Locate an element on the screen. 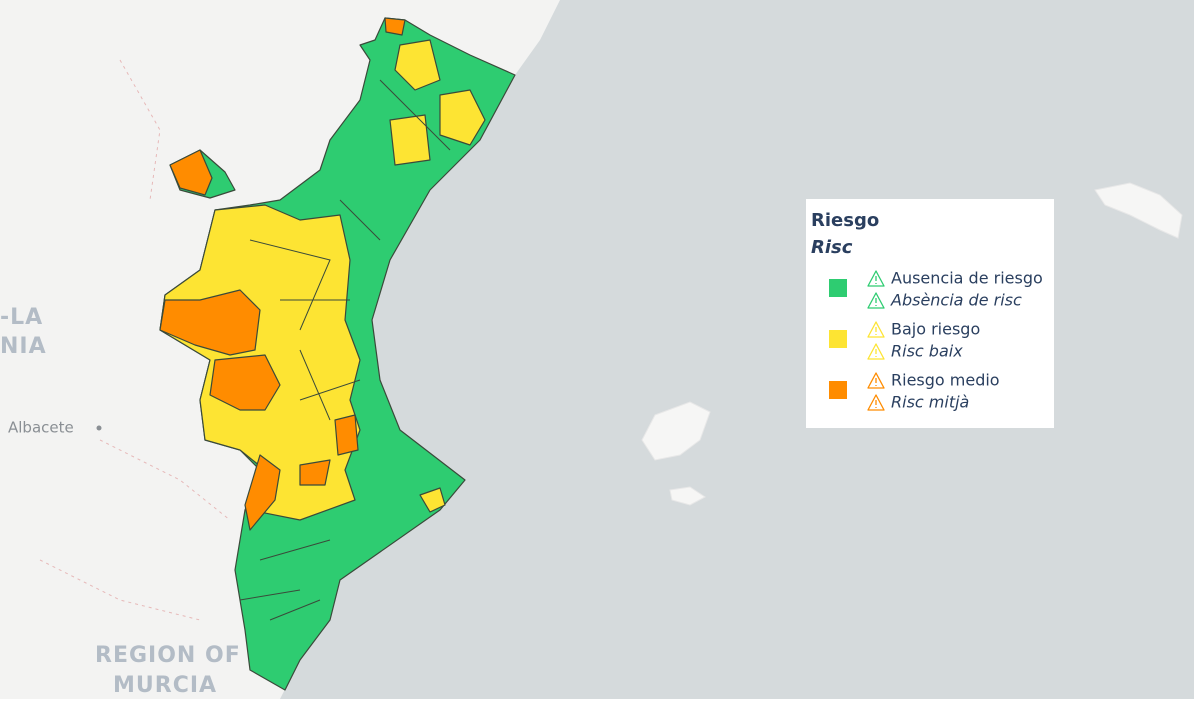  legend-label: Riesgo medio is located at coordinates (945, 380).